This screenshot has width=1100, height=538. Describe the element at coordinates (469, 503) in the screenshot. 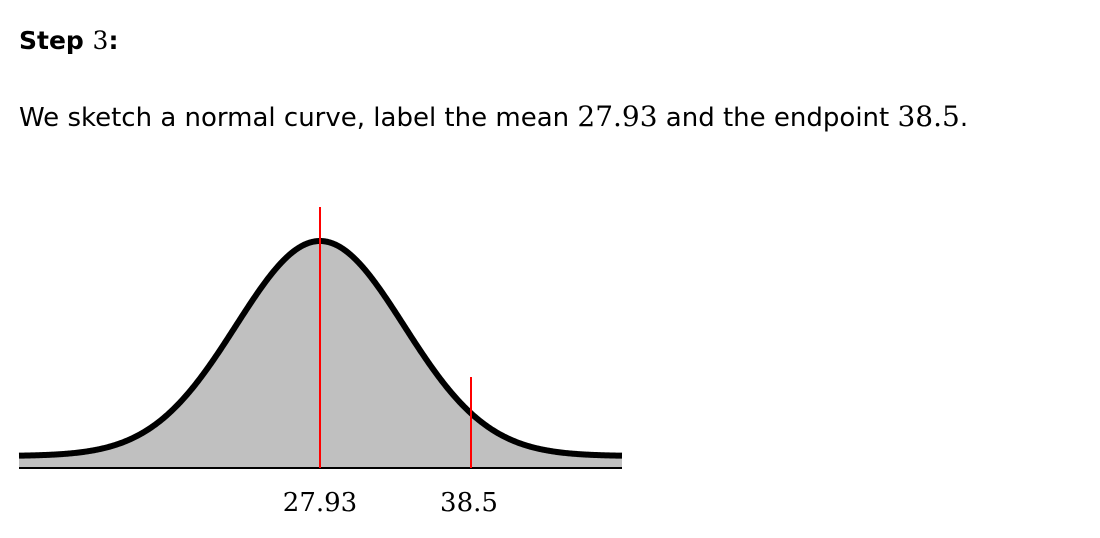

I see `endpoint-label: 38.5` at that location.